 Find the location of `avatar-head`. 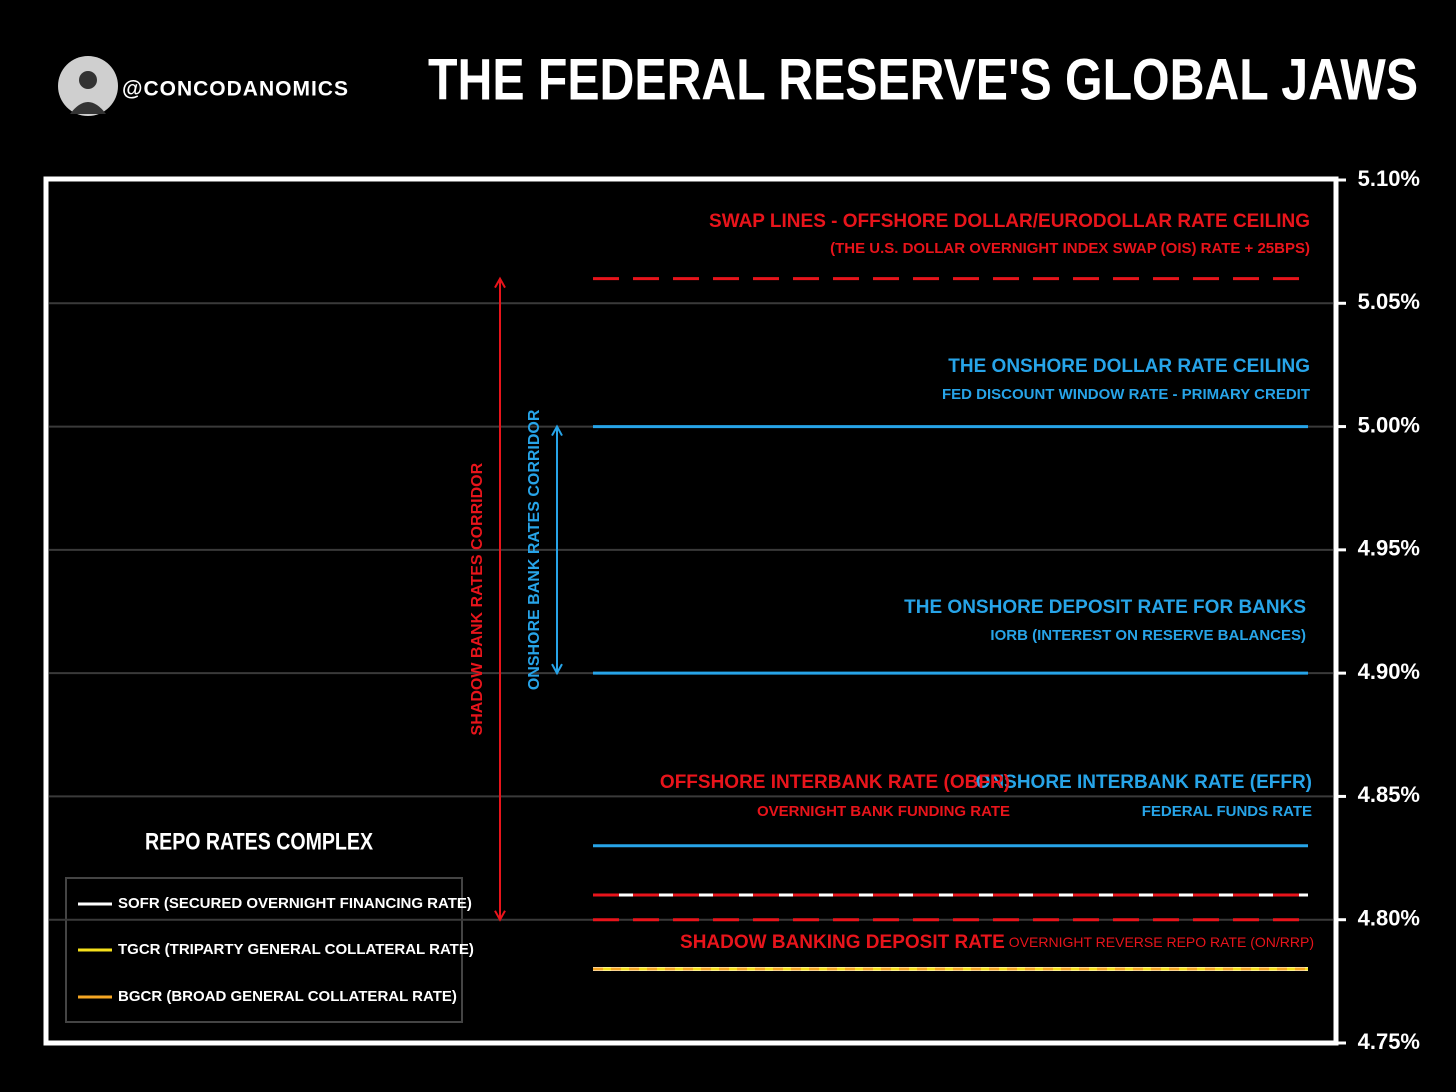

avatar-head is located at coordinates (88, 80).